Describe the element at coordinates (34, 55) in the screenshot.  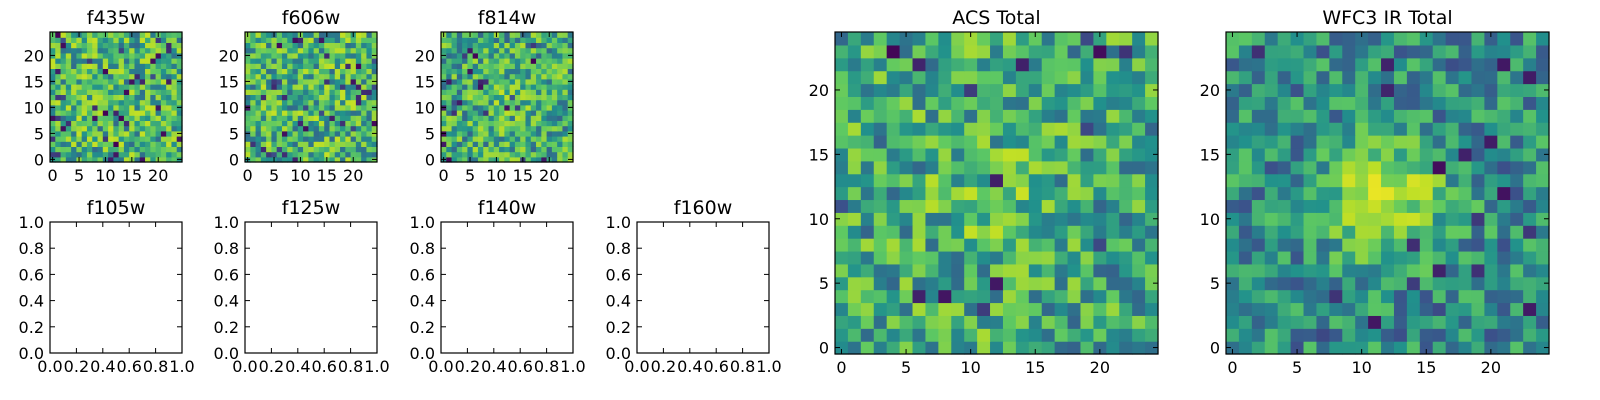
I see `y-tick-label: 20` at that location.